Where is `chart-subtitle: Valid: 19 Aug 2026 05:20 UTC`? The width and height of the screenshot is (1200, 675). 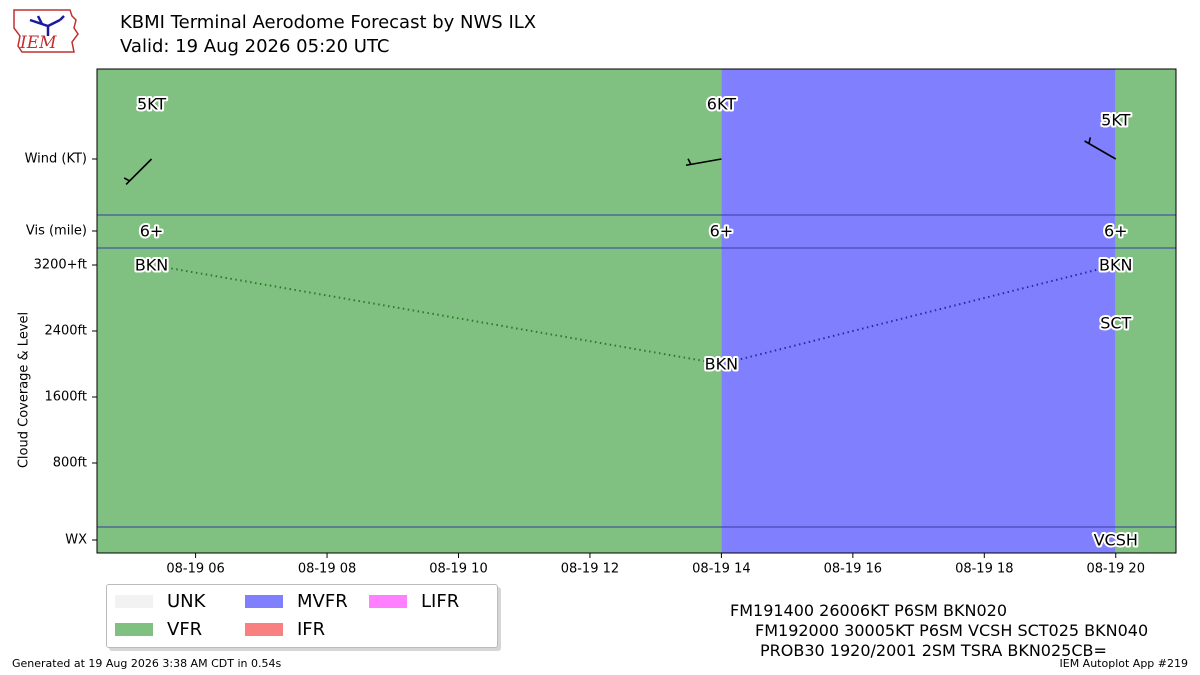
chart-subtitle: Valid: 19 Aug 2026 05:20 UTC is located at coordinates (255, 46).